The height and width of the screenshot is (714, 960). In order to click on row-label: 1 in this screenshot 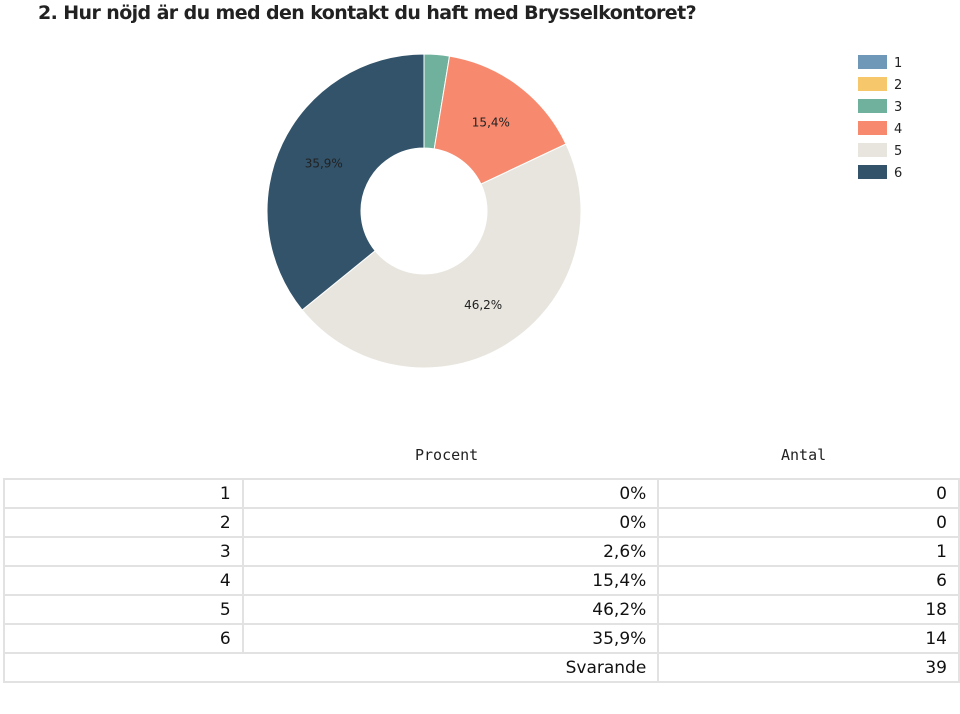, I will do `click(123, 493)`.